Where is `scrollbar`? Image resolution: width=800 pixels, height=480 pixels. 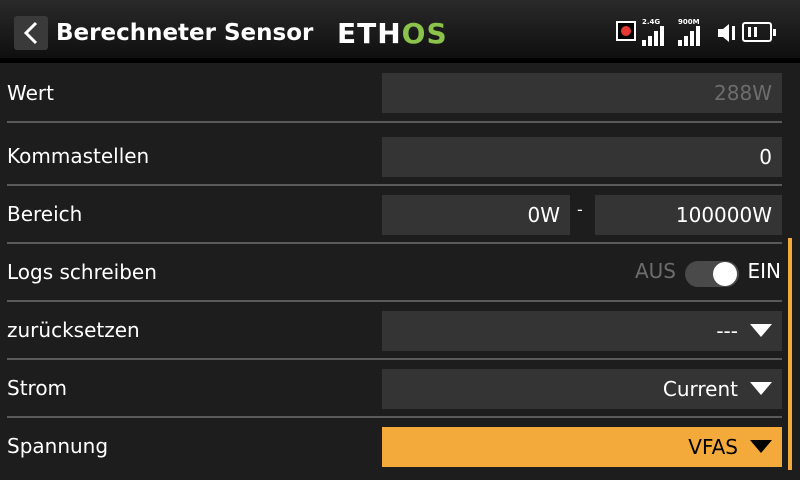 scrollbar is located at coordinates (790, 354).